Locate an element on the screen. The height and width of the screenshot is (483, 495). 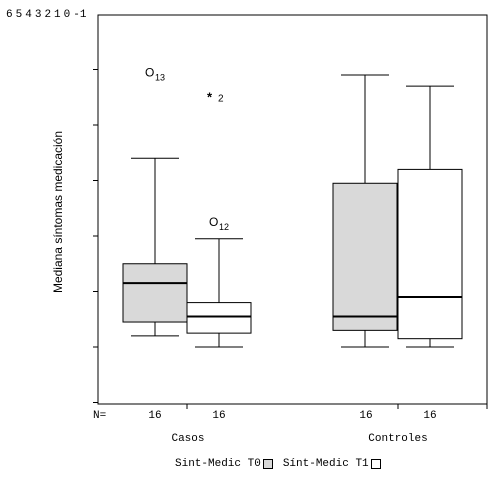
legend-swatch-t0 is located at coordinates (267, 464).